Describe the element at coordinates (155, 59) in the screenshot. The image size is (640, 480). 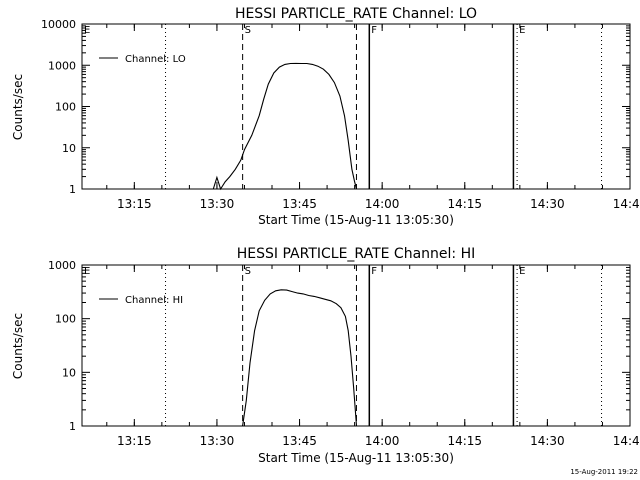
I see `legend-label: Channel: LO` at that location.